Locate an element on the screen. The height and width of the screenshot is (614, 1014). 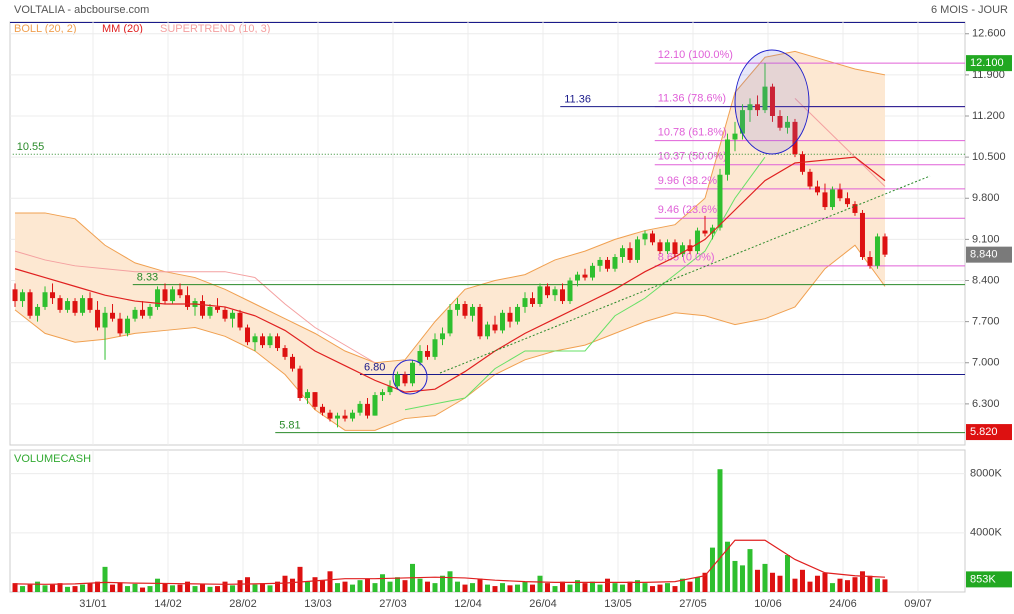
x-tick-label: 24/06 is located at coordinates (843, 604).